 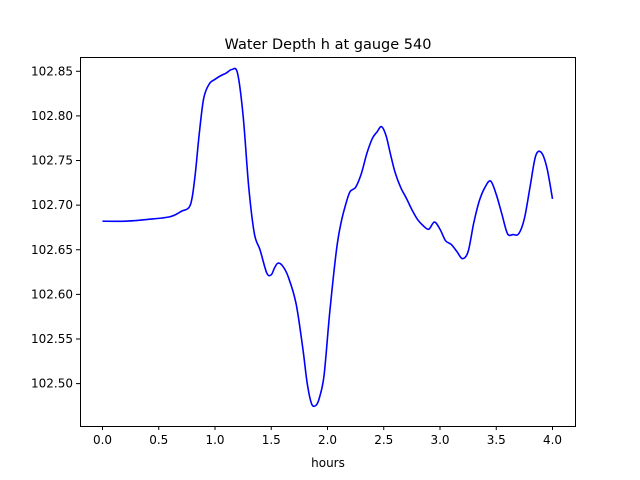 I want to click on chart-title: Water Depth h at gauge 540, so click(x=328, y=45).